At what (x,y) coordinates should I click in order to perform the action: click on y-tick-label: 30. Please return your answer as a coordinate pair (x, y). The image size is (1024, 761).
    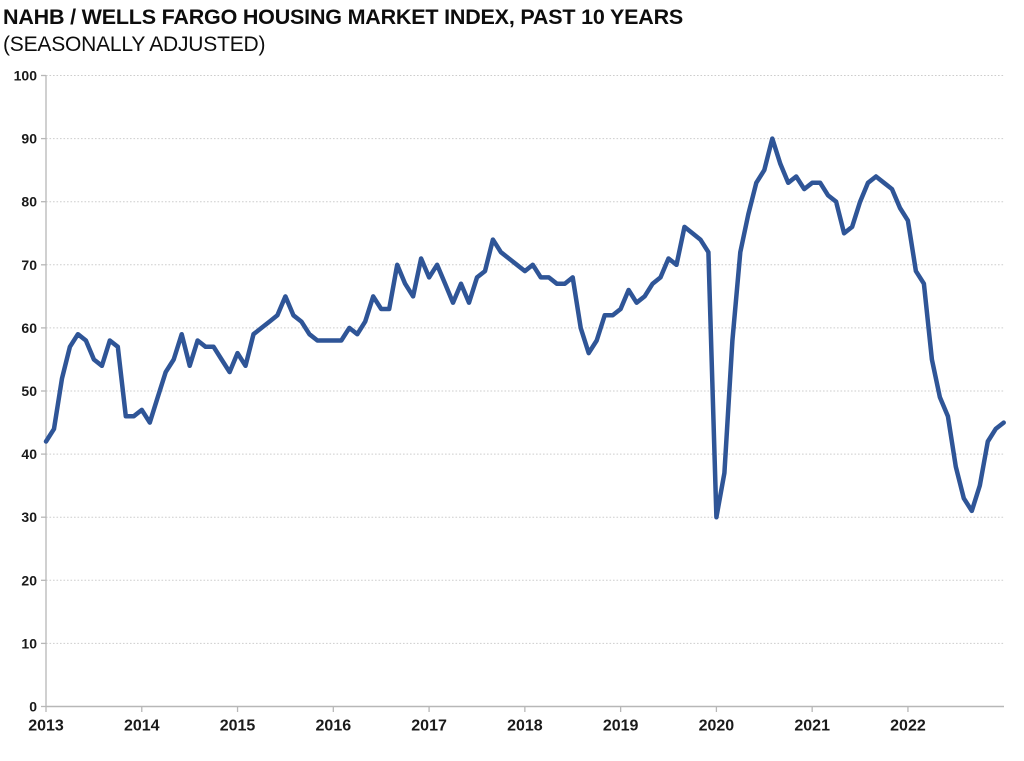
    Looking at the image, I should click on (29, 517).